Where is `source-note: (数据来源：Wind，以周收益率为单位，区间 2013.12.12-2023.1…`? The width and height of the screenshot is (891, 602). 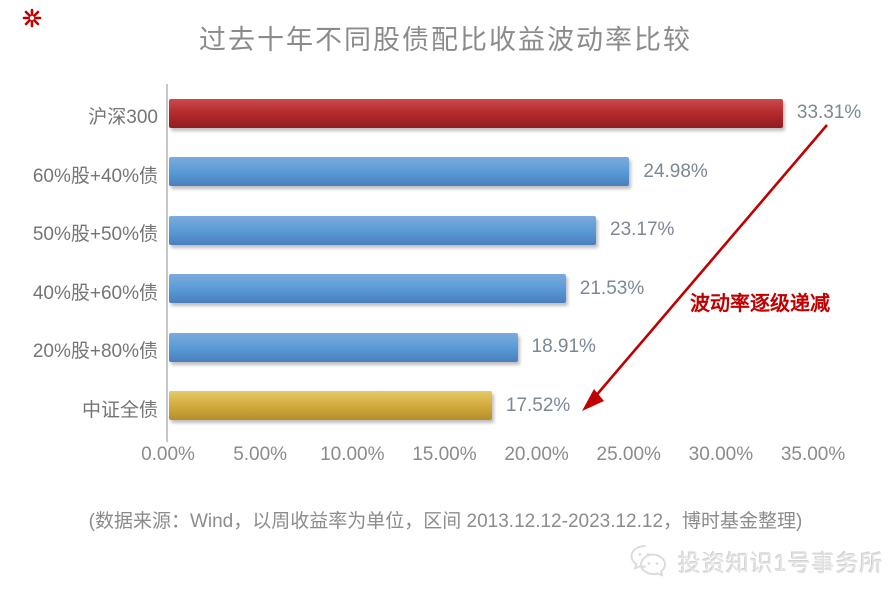
source-note: (数据来源：Wind，以周收益率为单位，区间 2013.12.12-2023.1… is located at coordinates (445, 521).